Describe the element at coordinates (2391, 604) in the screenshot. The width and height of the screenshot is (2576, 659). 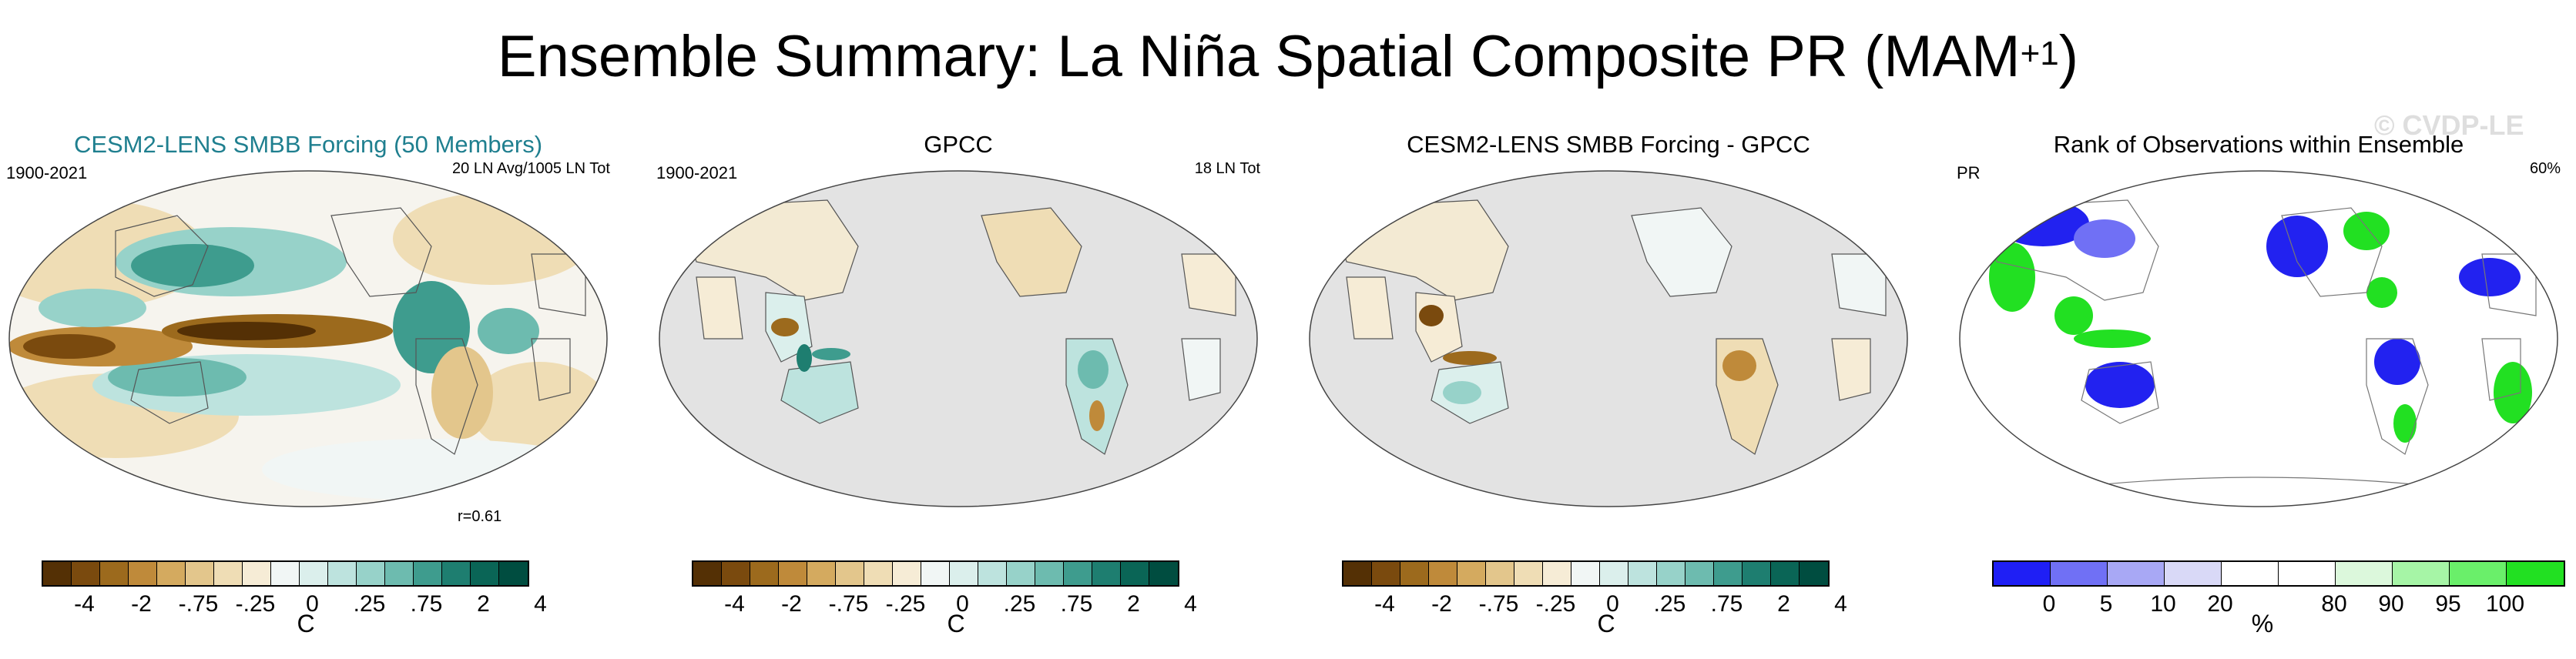
I see `colorbar-tick-label: 90` at that location.